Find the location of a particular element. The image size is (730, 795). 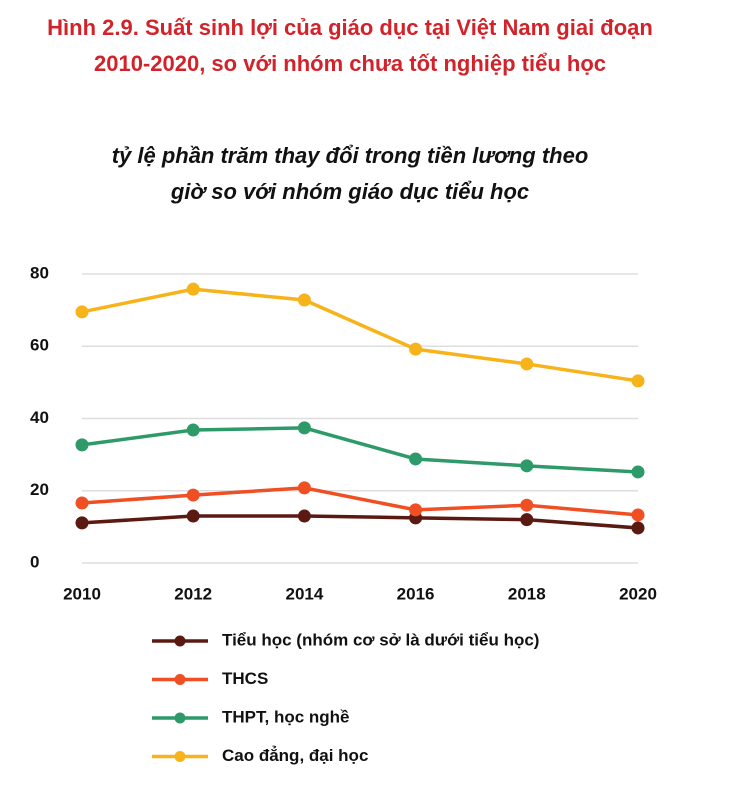

x-tick-label: 2016 is located at coordinates (416, 593).